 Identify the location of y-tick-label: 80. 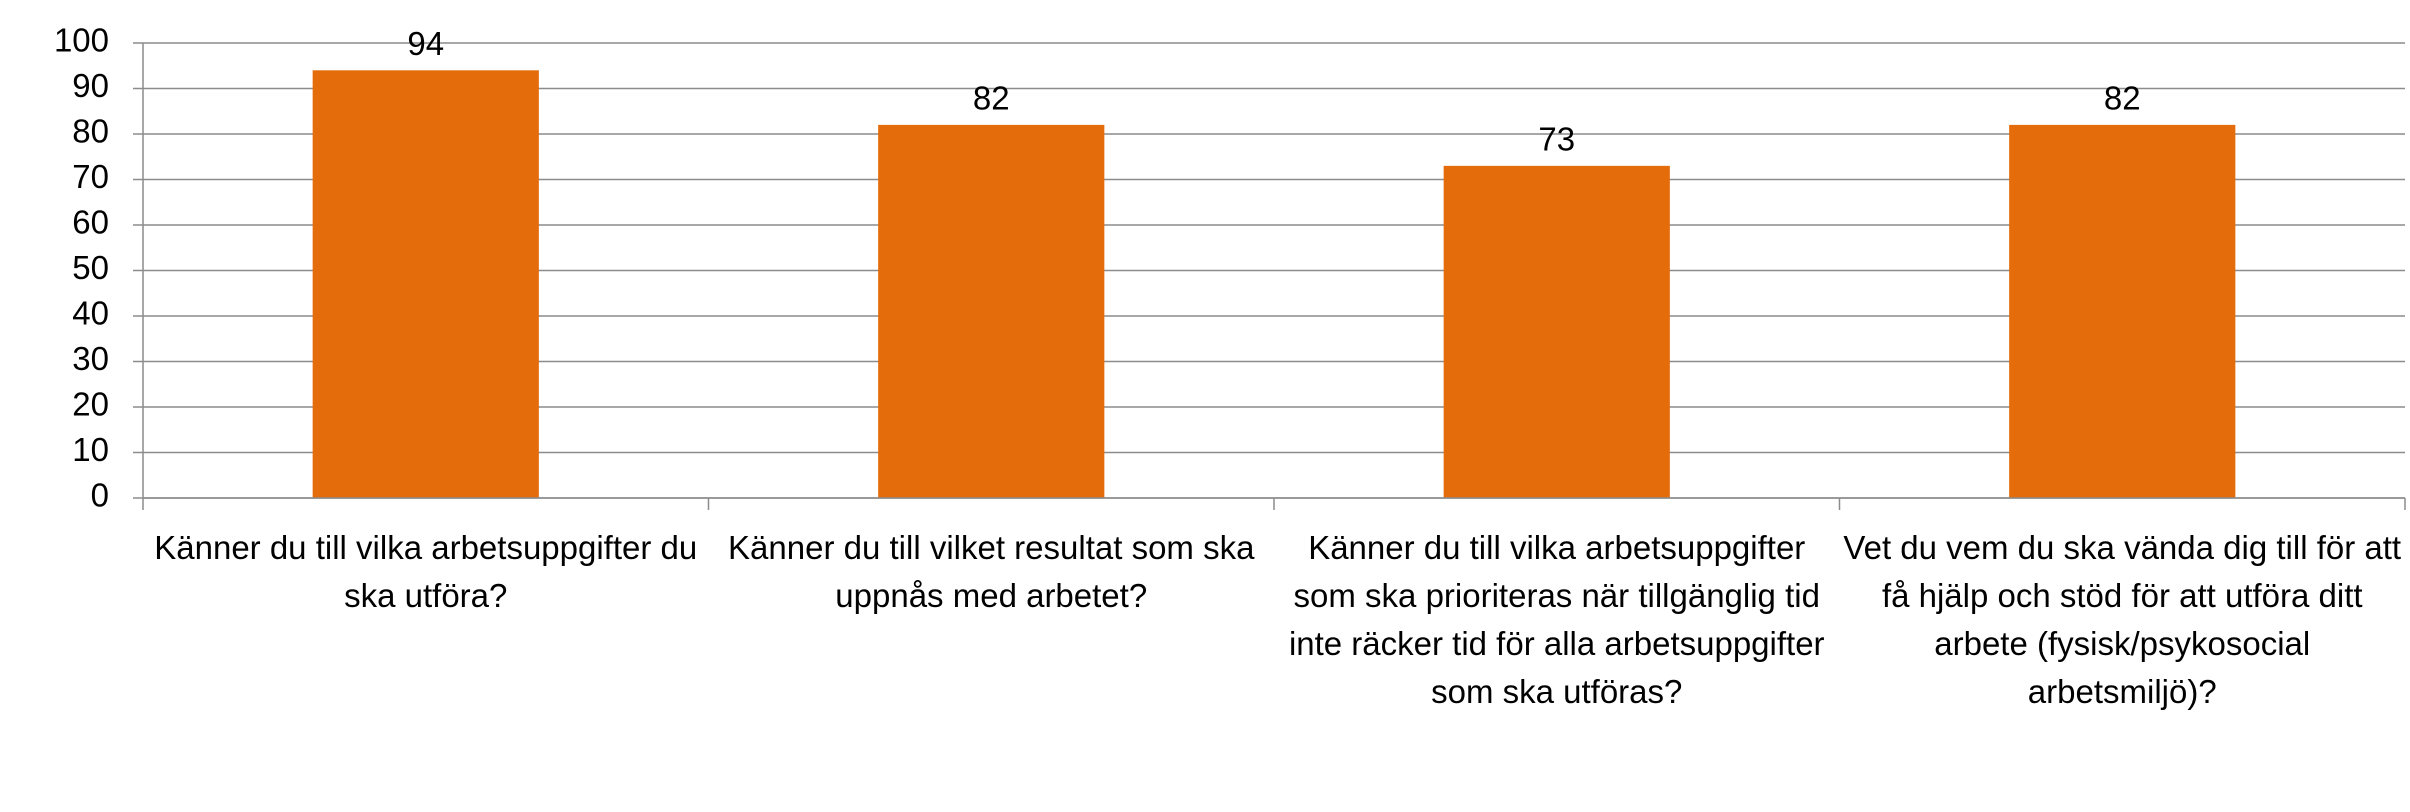
(90, 131).